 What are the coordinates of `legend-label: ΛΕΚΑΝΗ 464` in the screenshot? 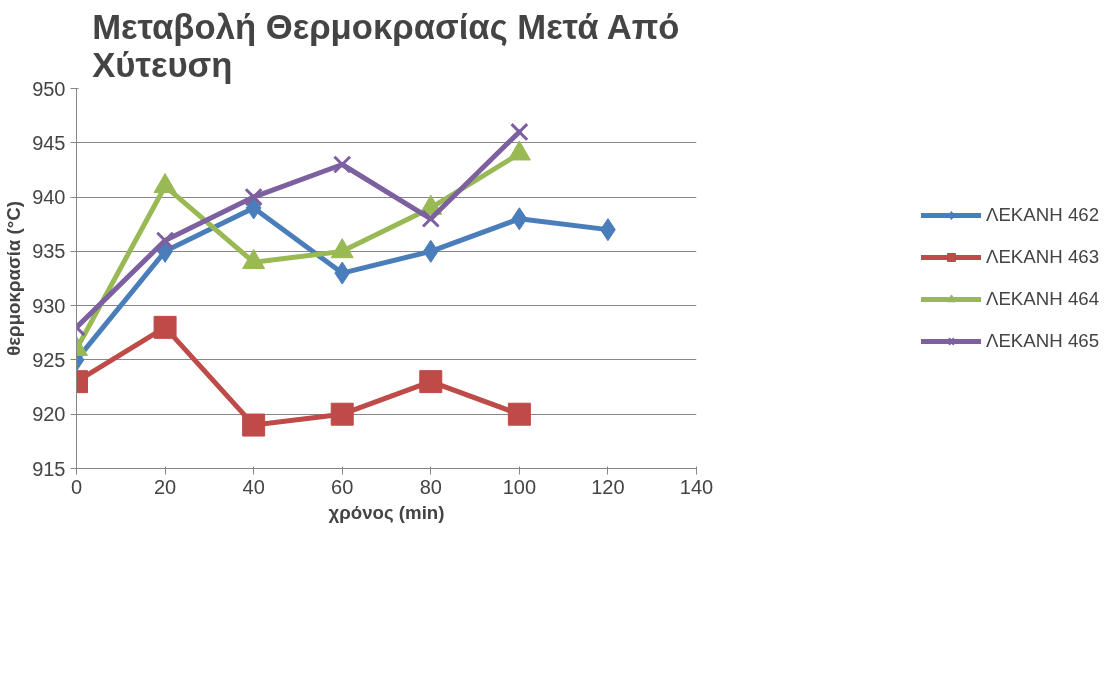 It's located at (1042, 299).